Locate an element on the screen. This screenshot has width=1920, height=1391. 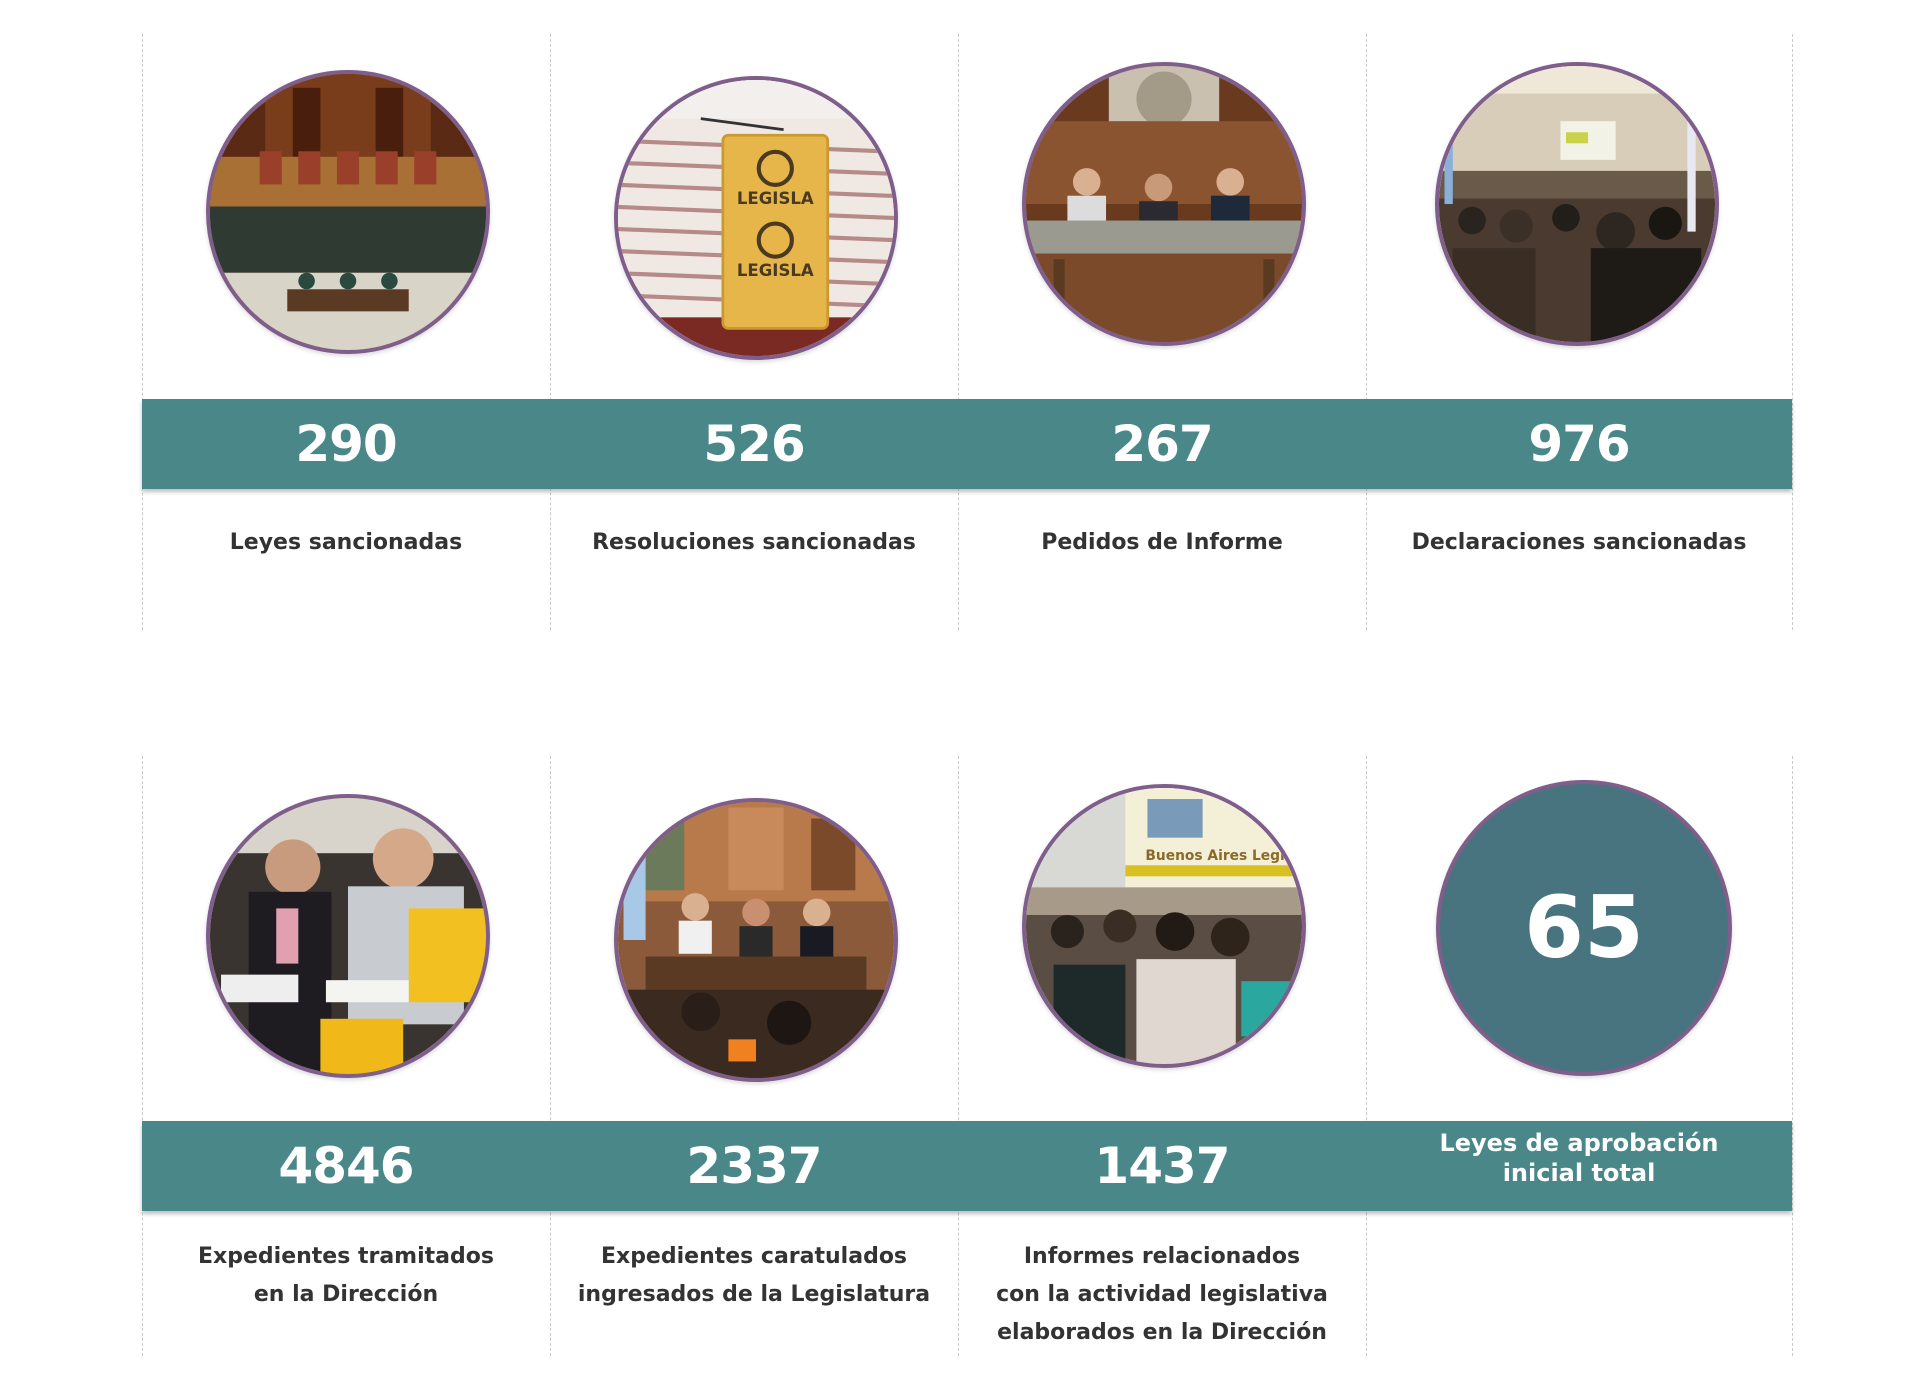
band-label: Leyes de aprobación inicial total is located at coordinates (1579, 1158).